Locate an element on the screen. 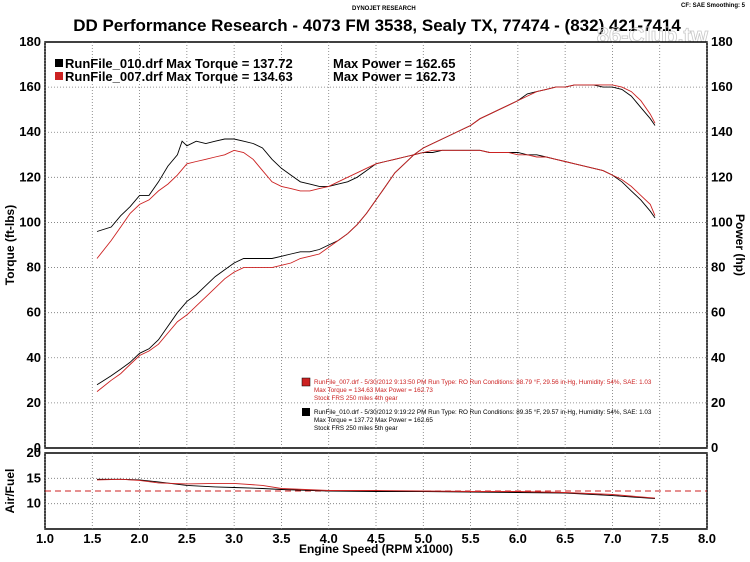  y2-tick-label: 40 is located at coordinates (718, 357).